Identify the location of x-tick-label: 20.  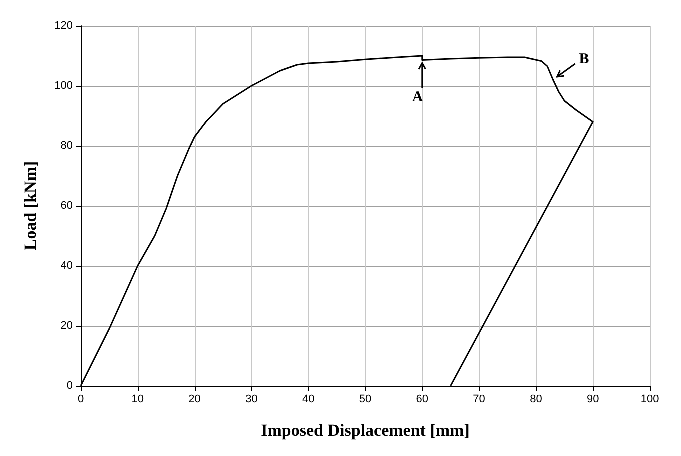
(194, 400).